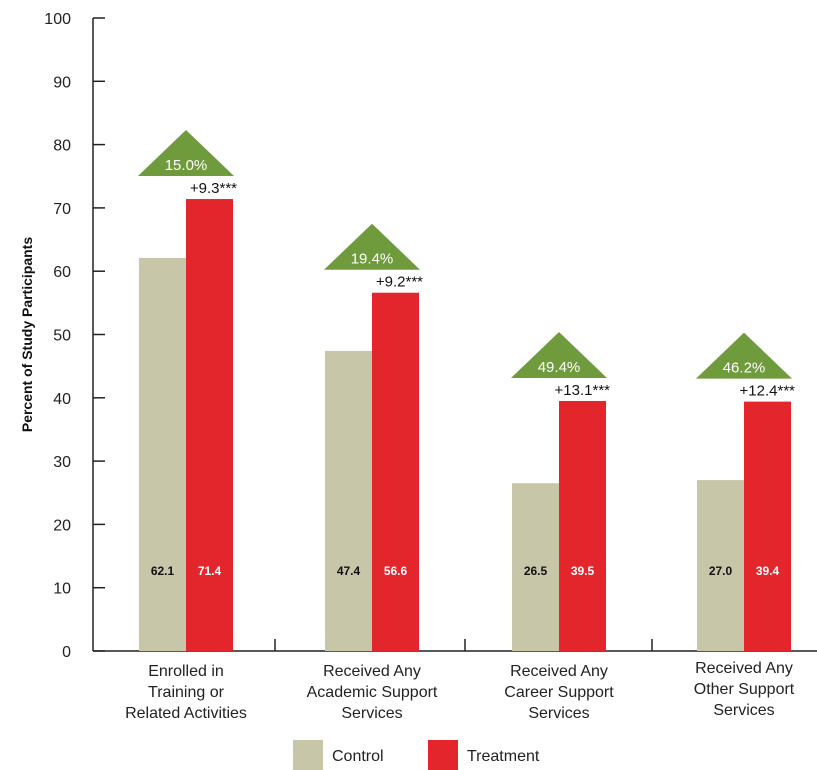 The image size is (817, 770). What do you see at coordinates (583, 390) in the screenshot?
I see `difference-label: +13.1***` at bounding box center [583, 390].